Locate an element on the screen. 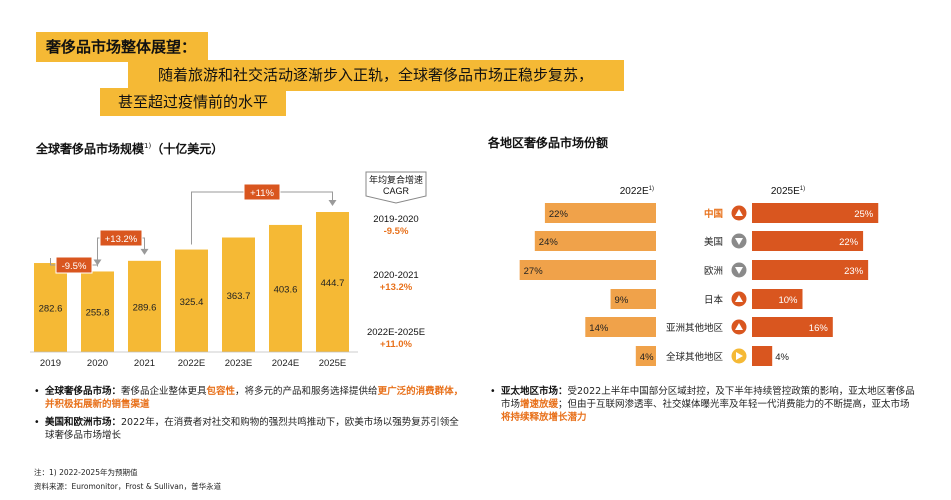 This screenshot has width=951, height=500. bullet-highlight: 更广泛的消费群体，并积极拓展新的销售渠道 is located at coordinates (254, 398).